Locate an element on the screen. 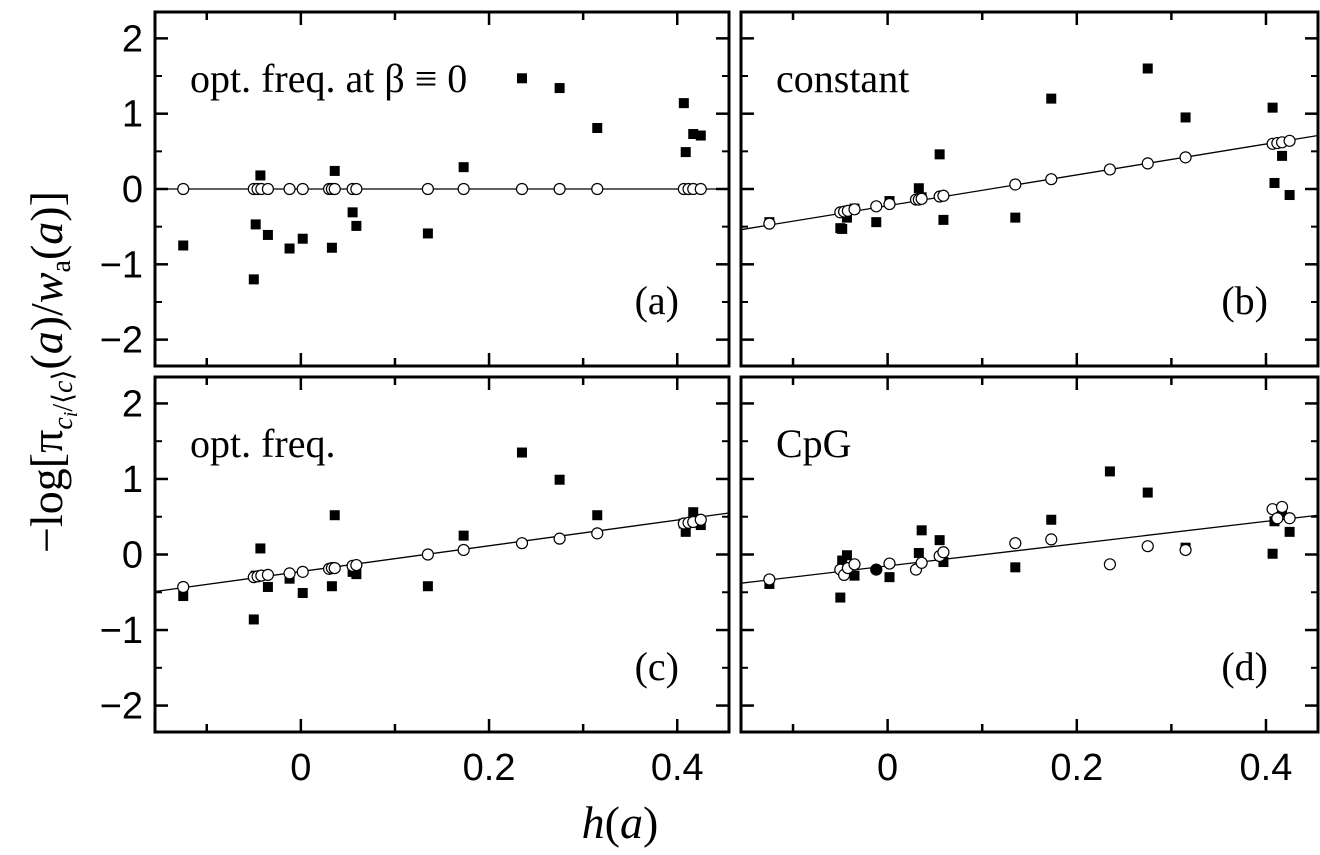  panel-tag: (a) is located at coordinates (657, 300).